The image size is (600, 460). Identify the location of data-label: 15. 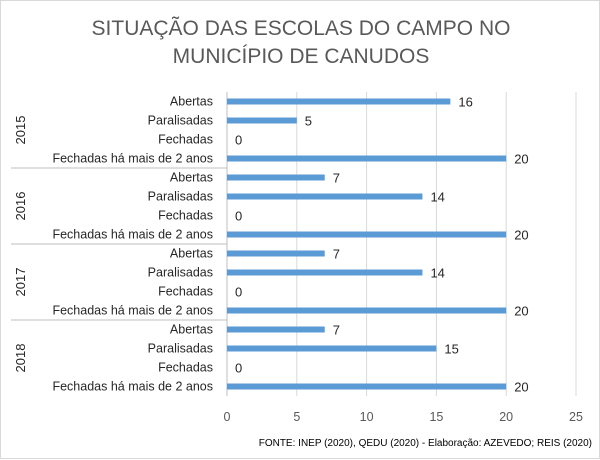
(451, 349).